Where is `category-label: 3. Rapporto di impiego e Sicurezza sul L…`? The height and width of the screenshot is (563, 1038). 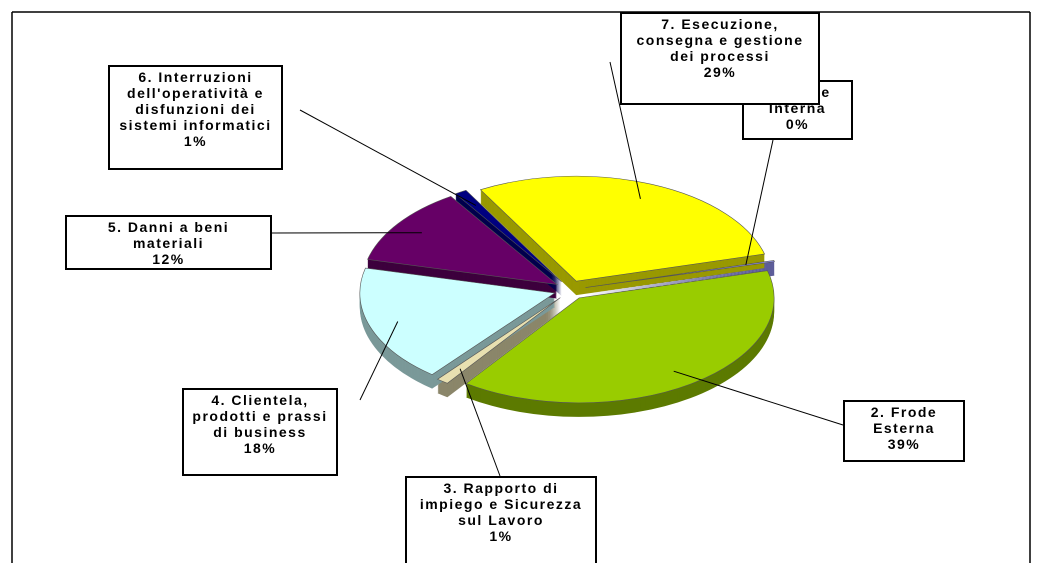
category-label: 3. Rapporto di impiego e Sicurezza sul L… is located at coordinates (501, 504).